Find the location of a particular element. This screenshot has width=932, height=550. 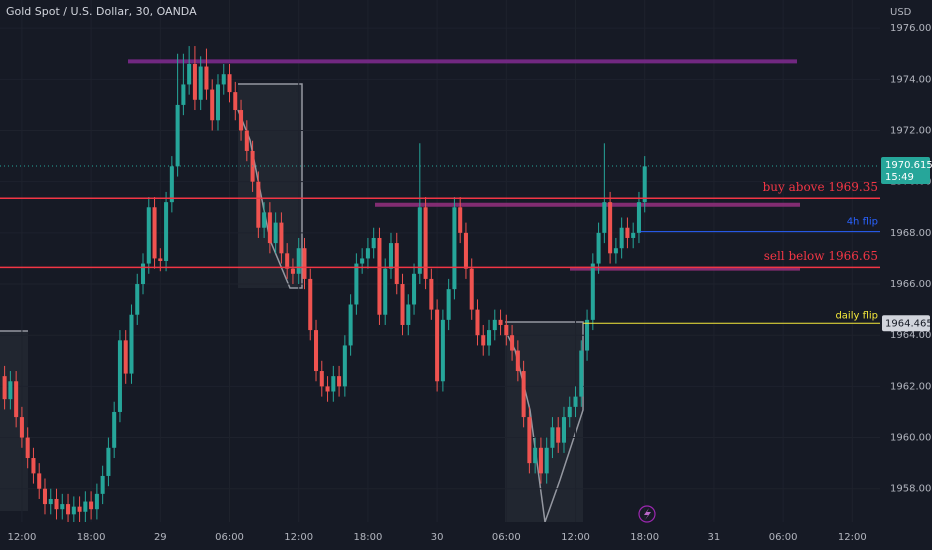

y-tick-label: 1974.000 is located at coordinates (911, 79).